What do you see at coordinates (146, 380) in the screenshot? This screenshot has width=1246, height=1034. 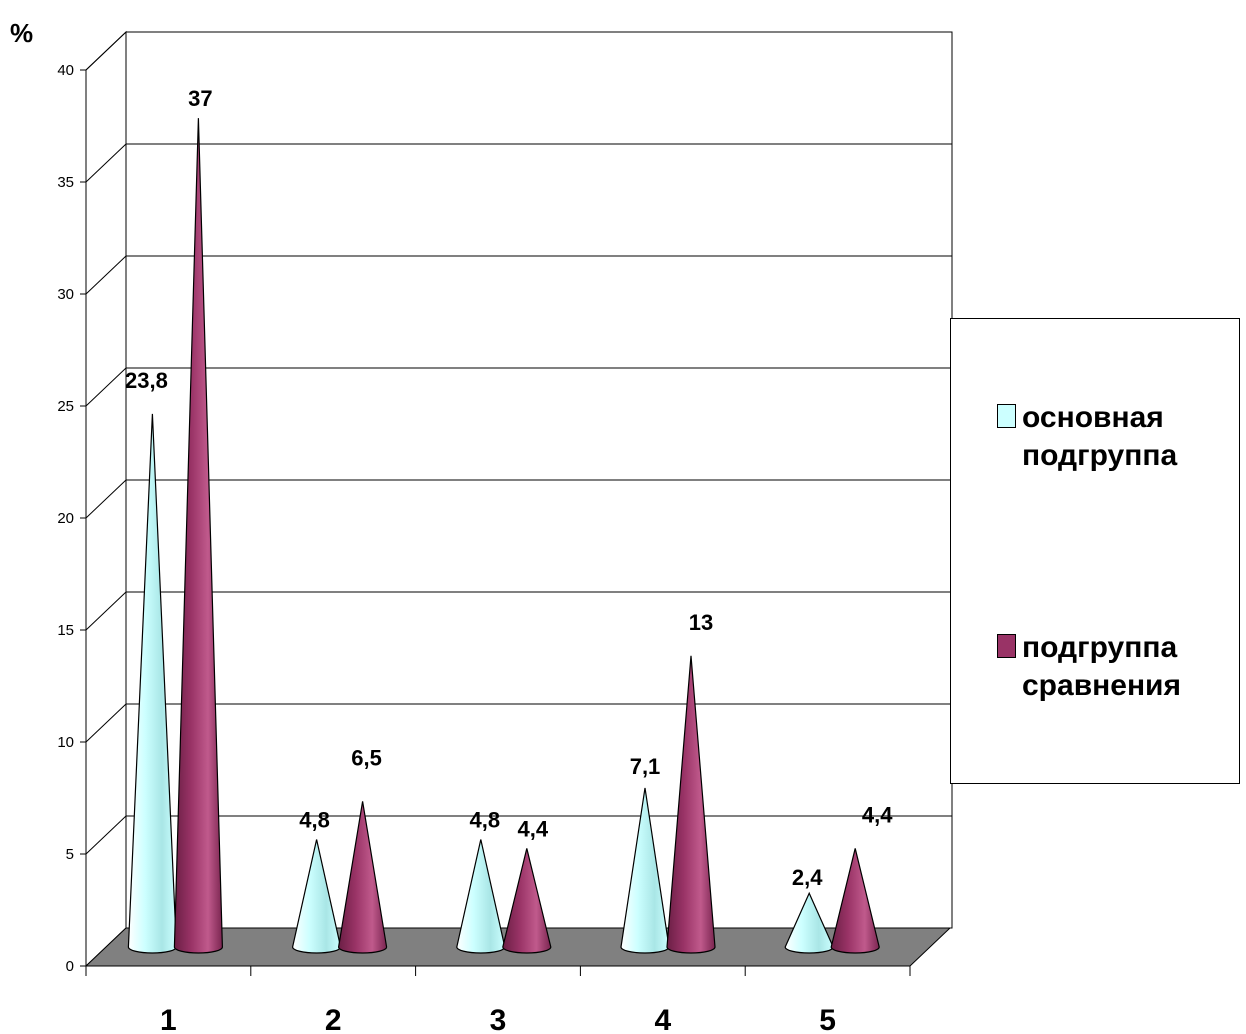 I see `data-label-s1-c1: 23,8` at bounding box center [146, 380].